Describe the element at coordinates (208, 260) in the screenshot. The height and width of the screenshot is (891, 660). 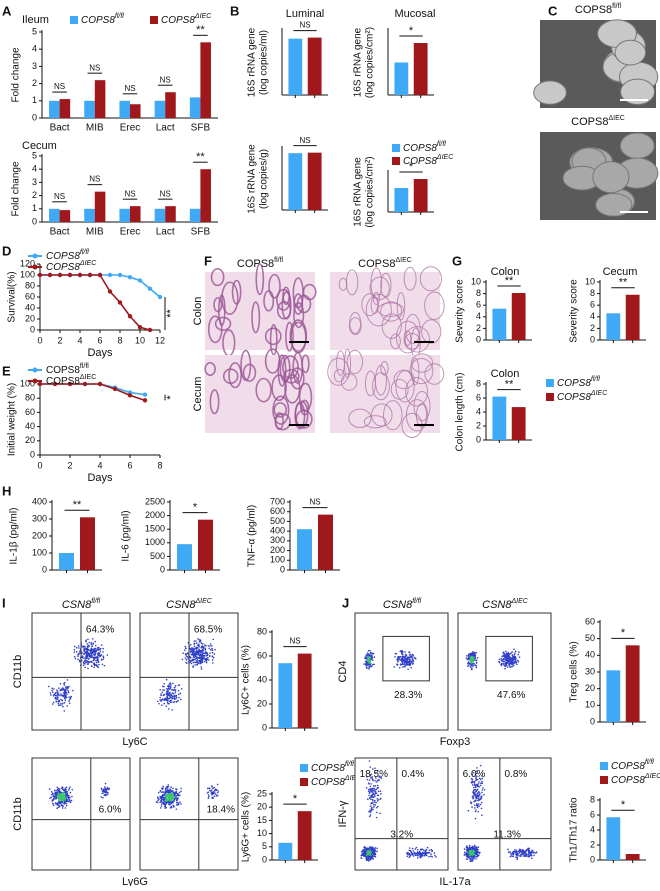
I see `panel-letter: F` at that location.